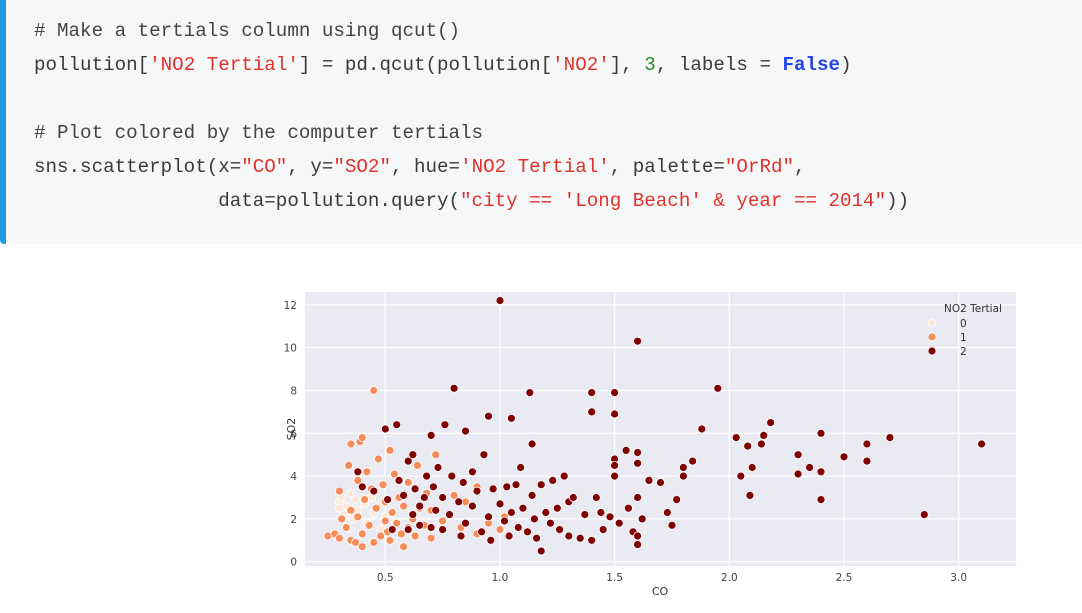  Describe the element at coordinates (898, 201) in the screenshot. I see `code-token: ))` at that location.